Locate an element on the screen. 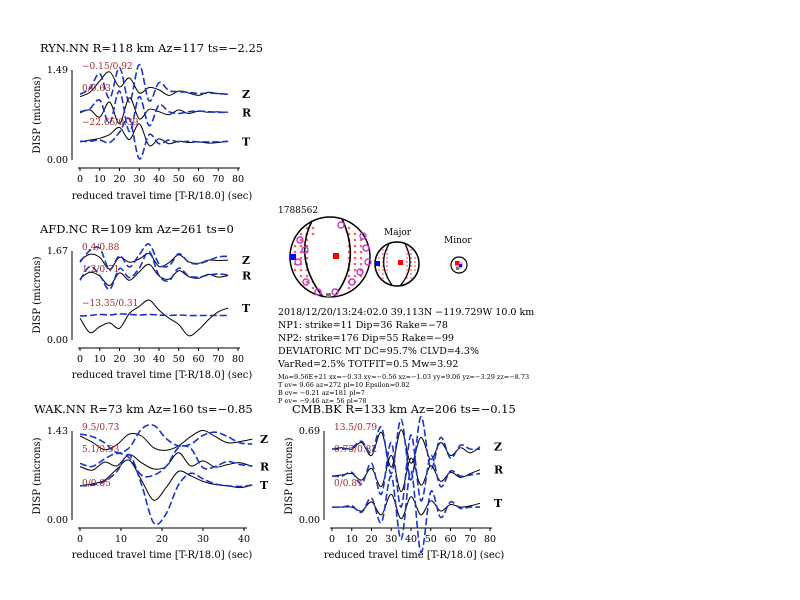  annotation-r: 0/0.63 is located at coordinates (96, 89).